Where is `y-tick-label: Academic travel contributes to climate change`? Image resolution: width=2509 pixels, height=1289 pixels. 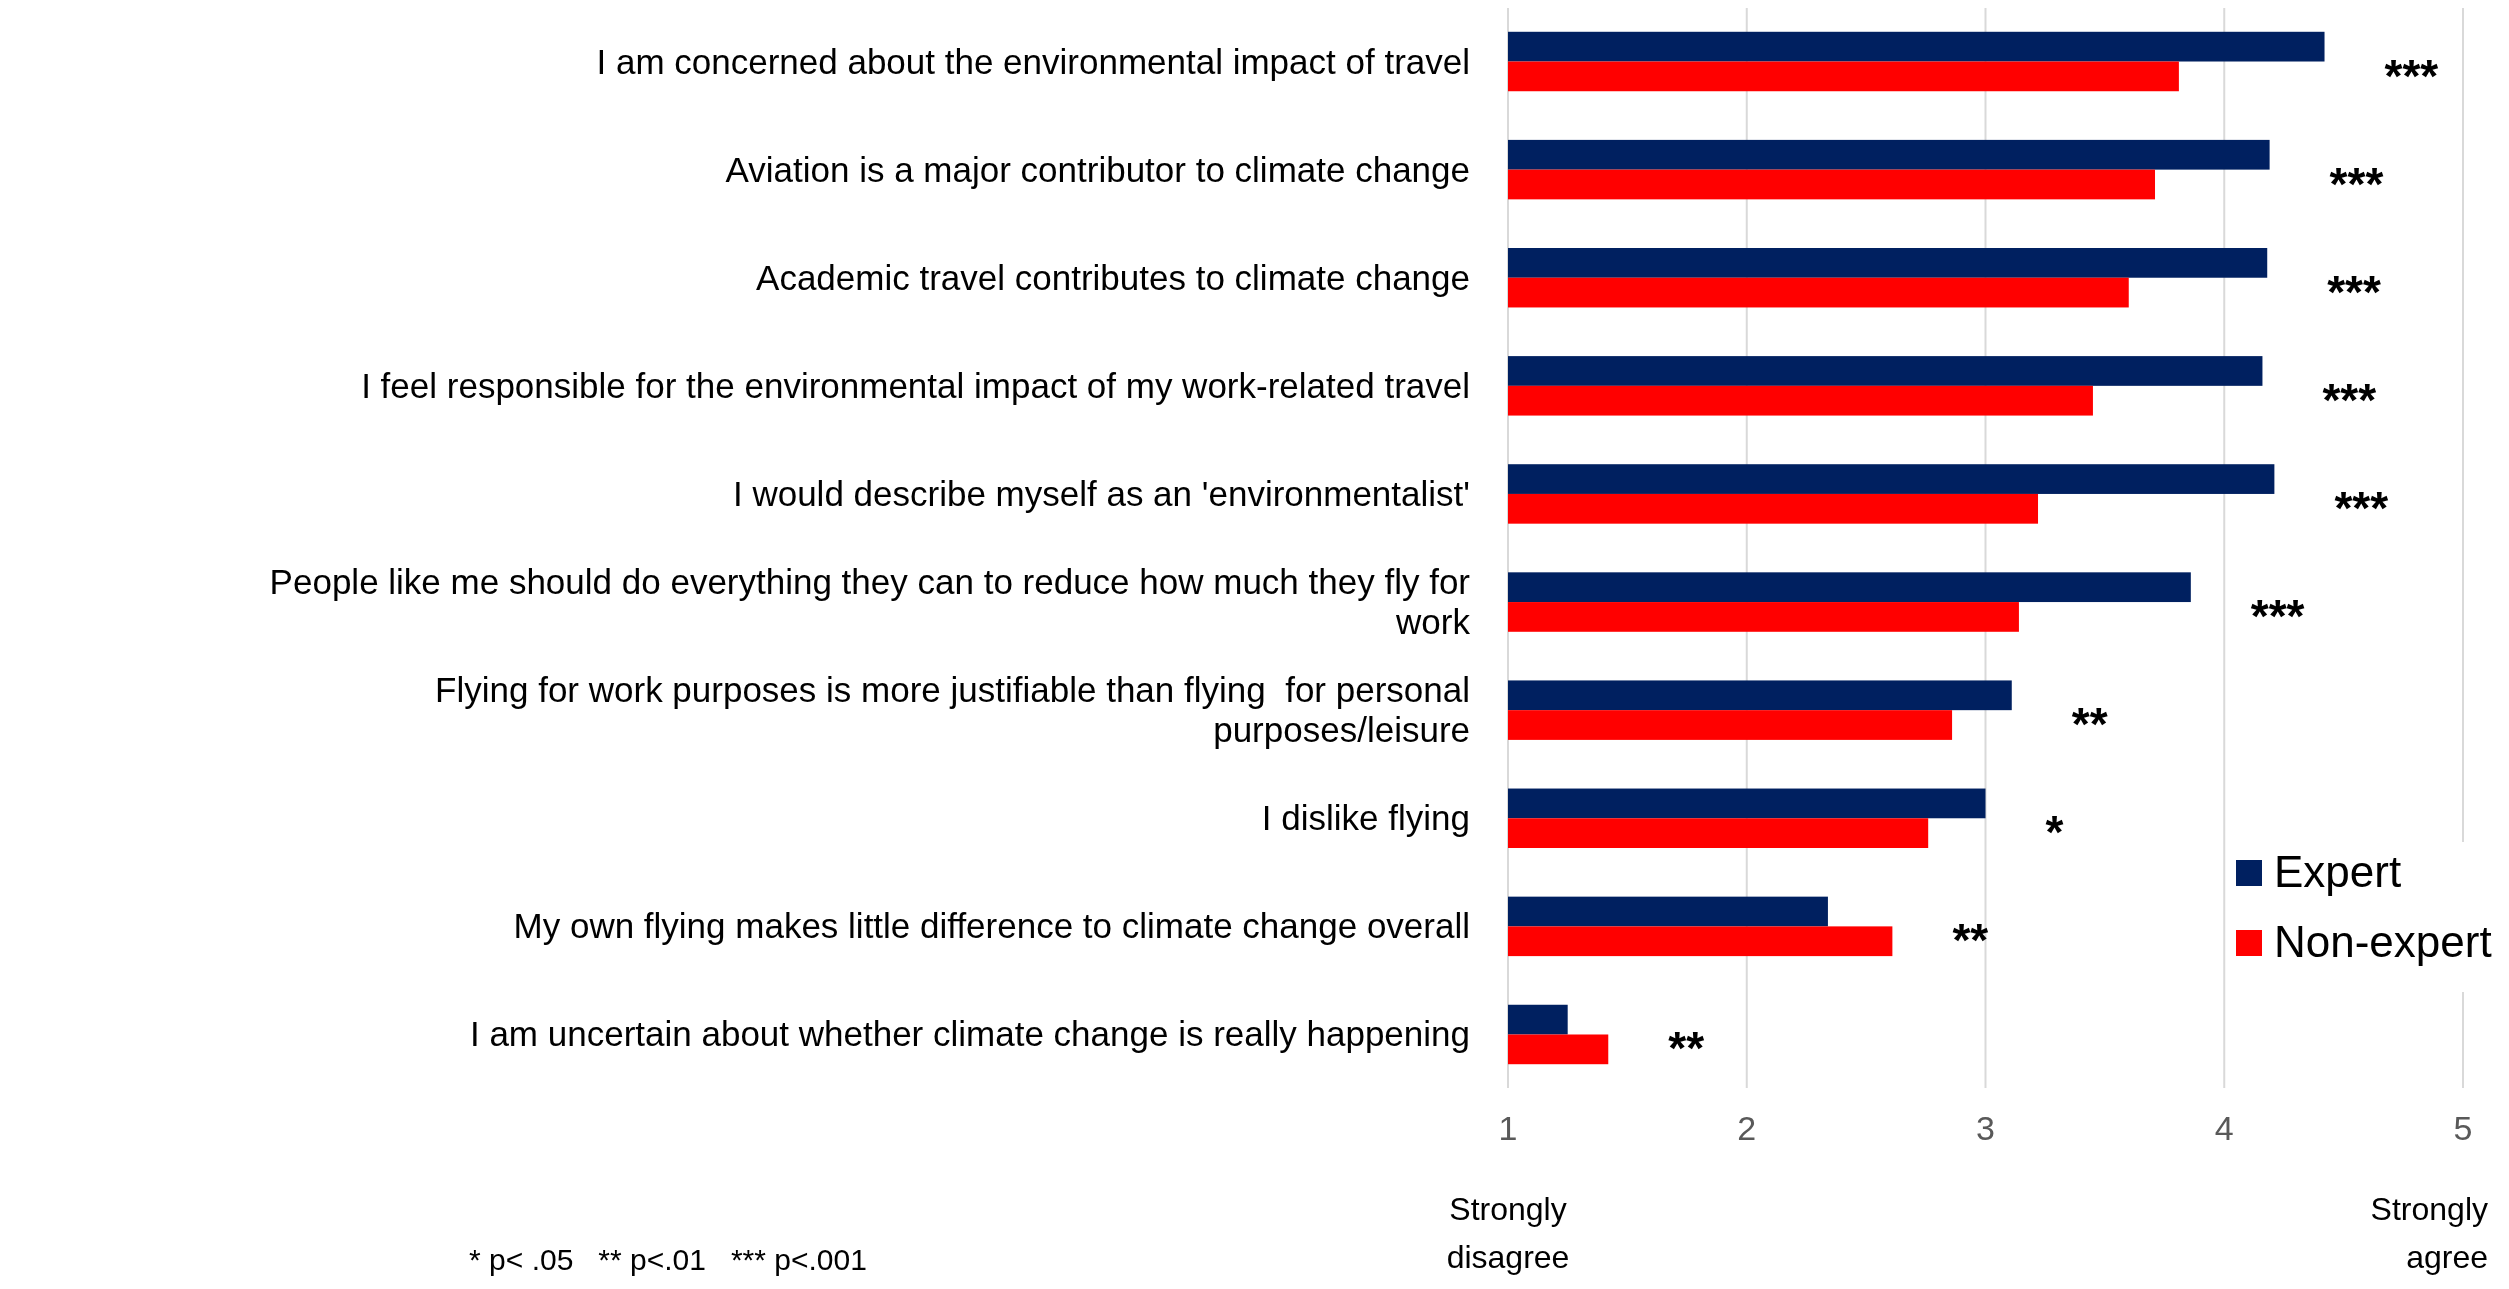
y-tick-label: Academic travel contributes to climate change is located at coordinates (1113, 277).